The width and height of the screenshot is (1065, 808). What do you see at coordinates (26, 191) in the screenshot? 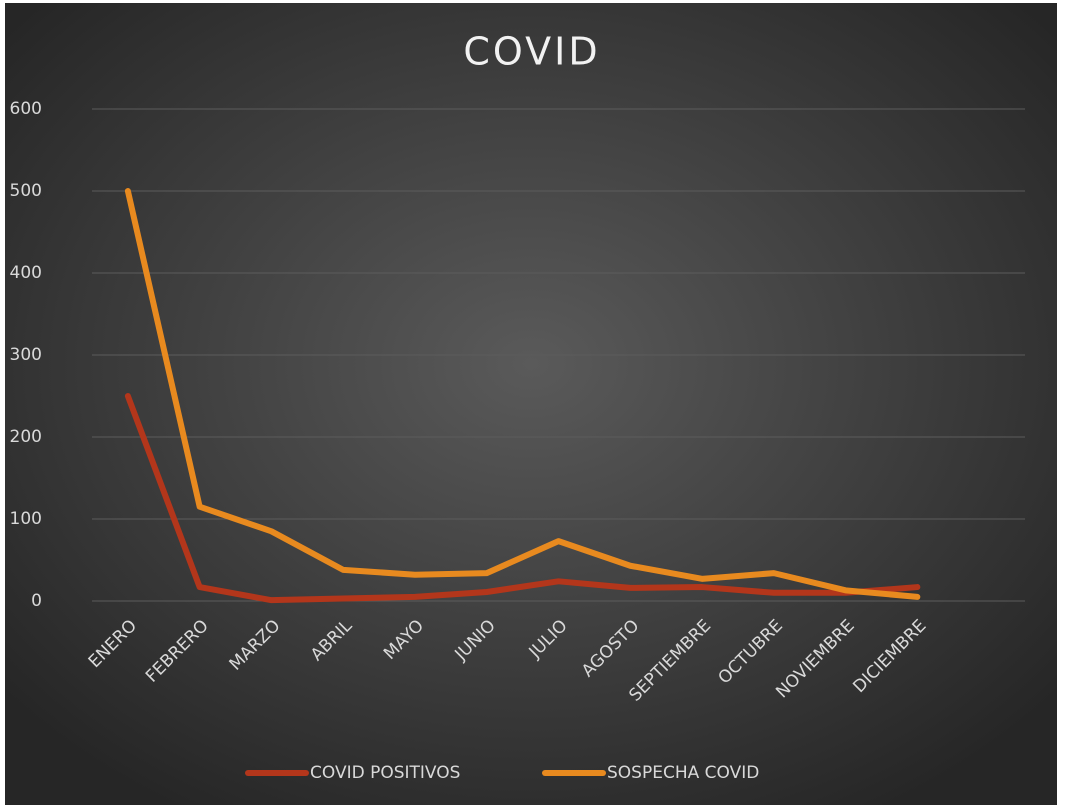
I see `y-tick-label: 500` at bounding box center [26, 191].